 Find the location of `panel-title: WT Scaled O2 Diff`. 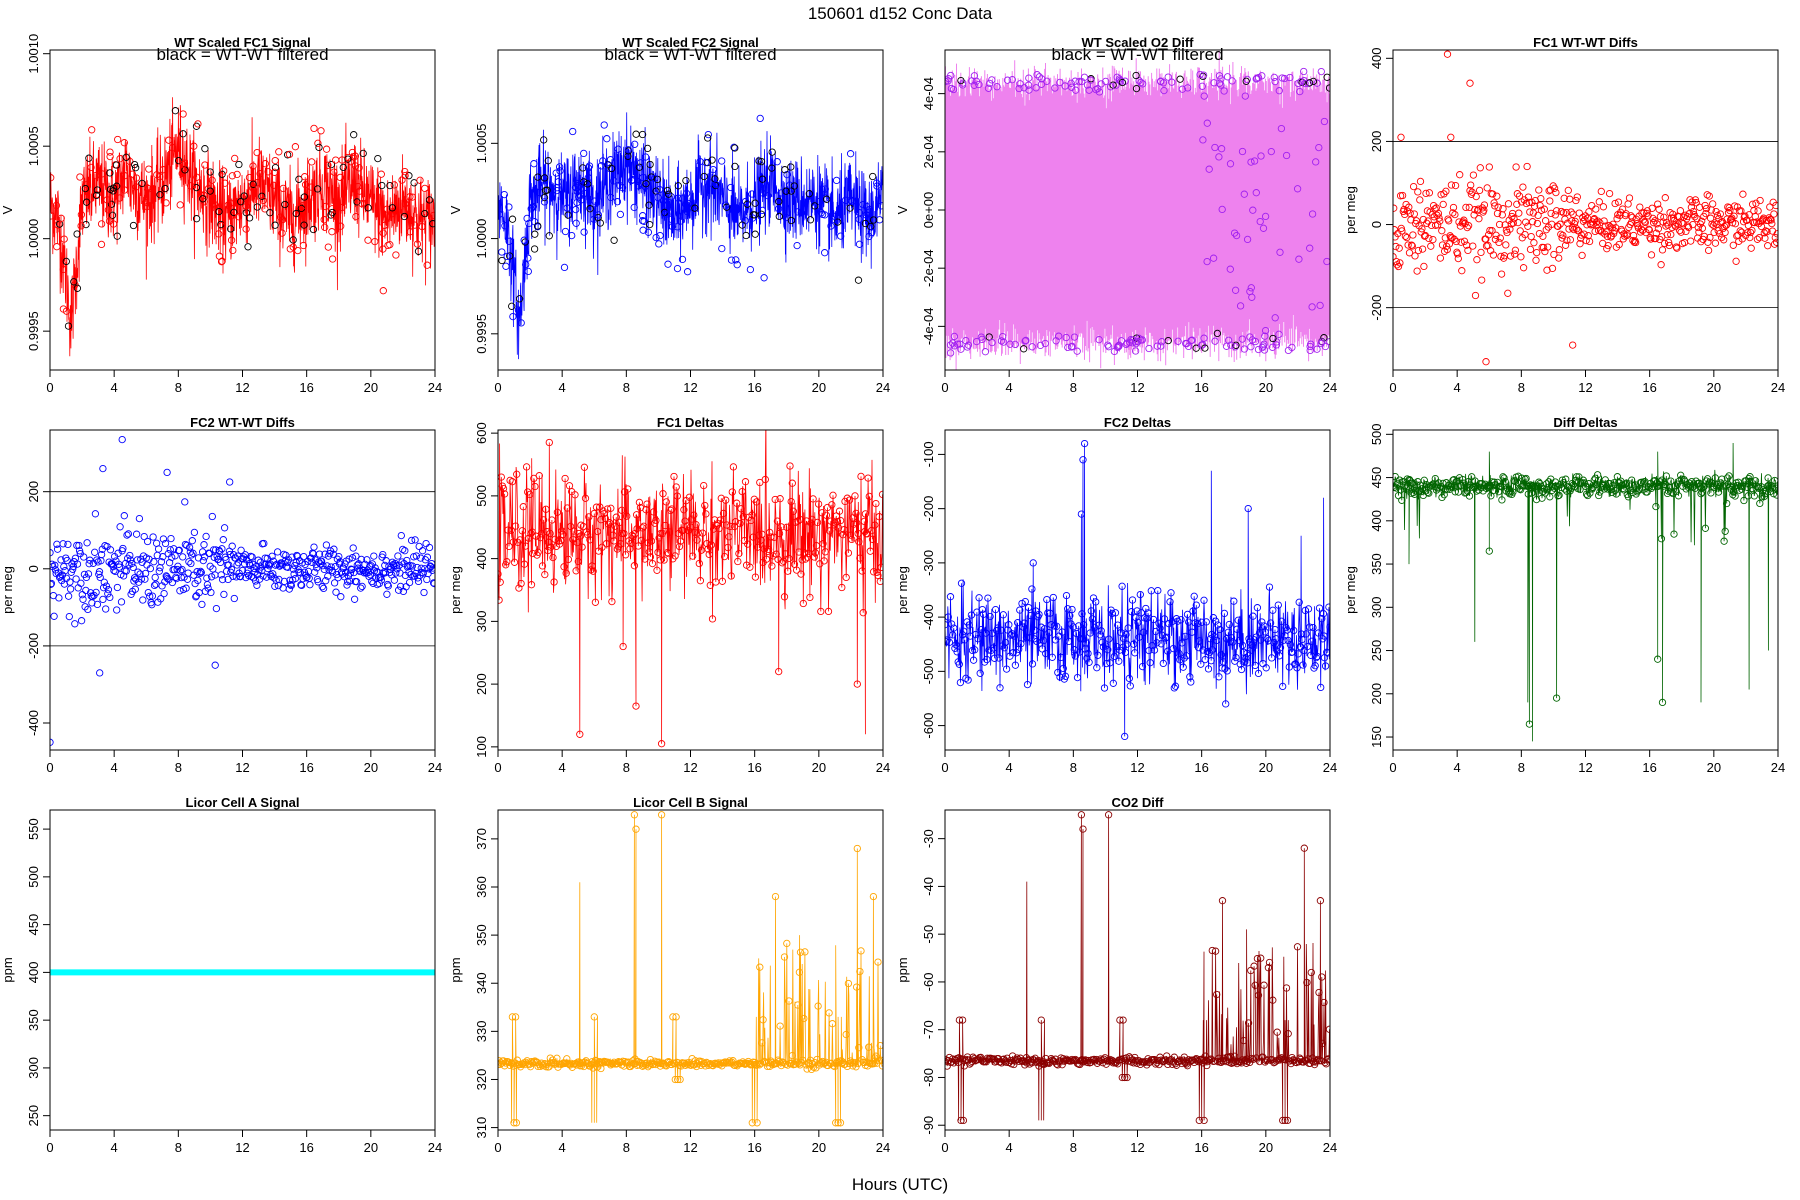

panel-title: WT Scaled O2 Diff is located at coordinates (1138, 42).